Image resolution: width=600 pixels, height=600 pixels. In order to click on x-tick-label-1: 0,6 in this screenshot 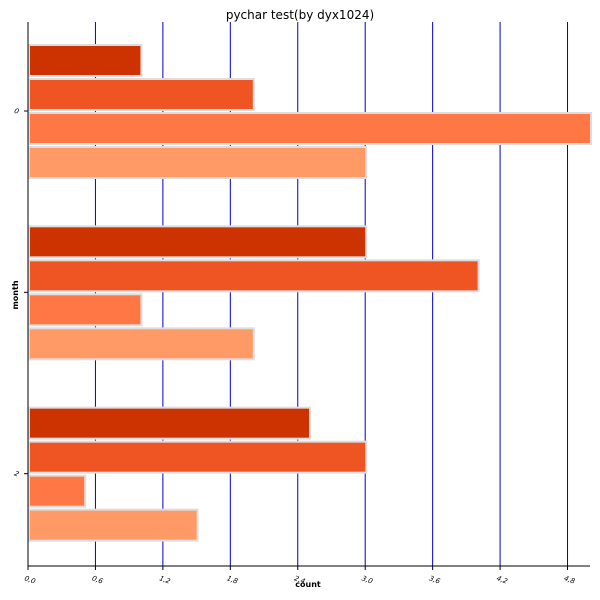, I will do `click(98, 580)`.